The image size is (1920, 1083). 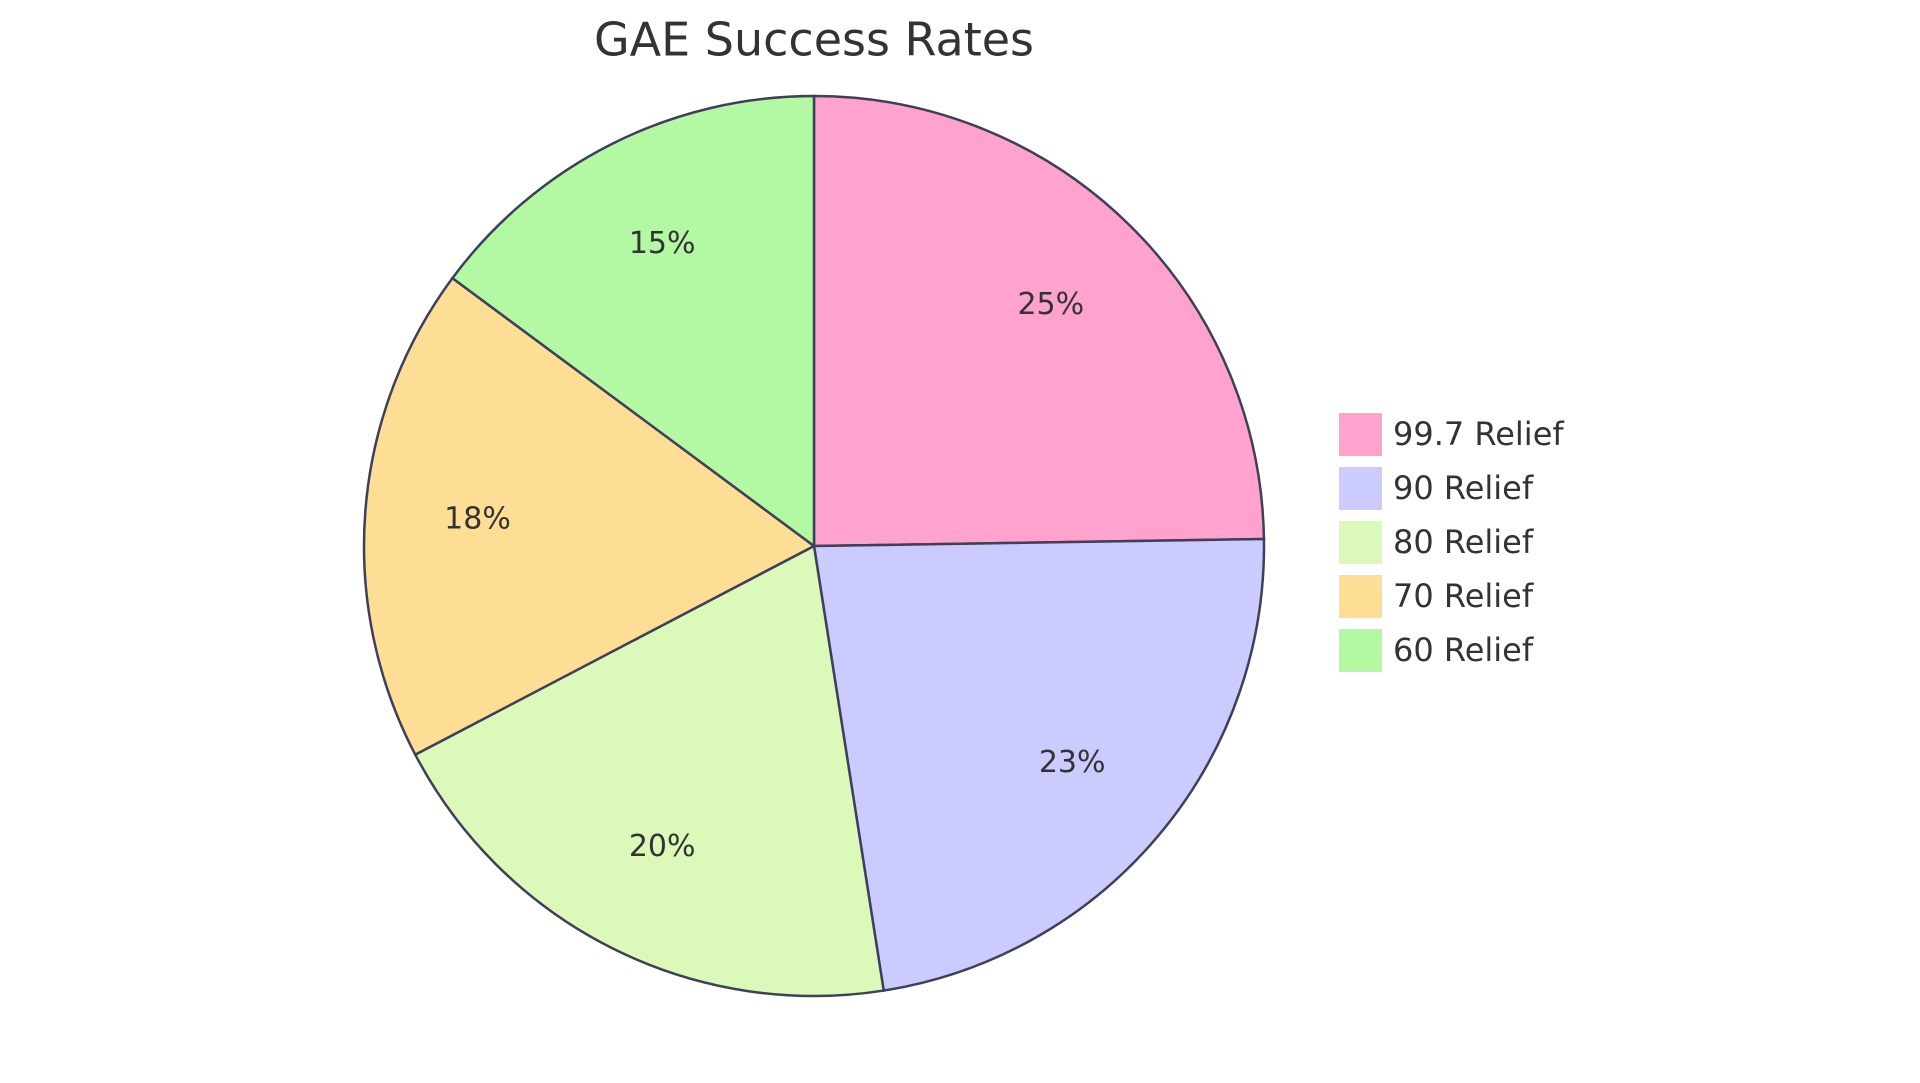 What do you see at coordinates (662, 243) in the screenshot?
I see `slice-label: 15%` at bounding box center [662, 243].